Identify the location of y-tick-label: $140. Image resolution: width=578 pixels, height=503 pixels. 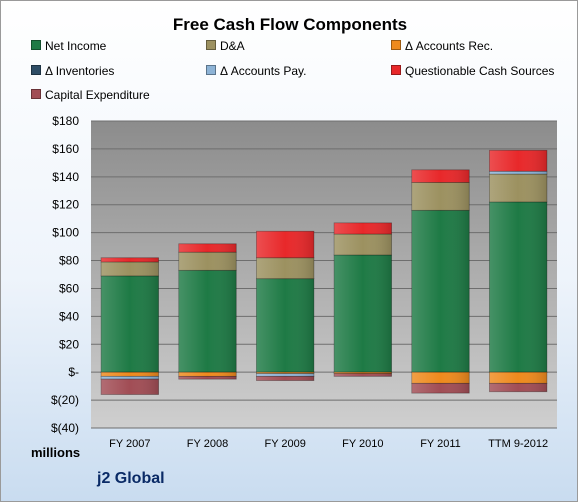
(65, 177).